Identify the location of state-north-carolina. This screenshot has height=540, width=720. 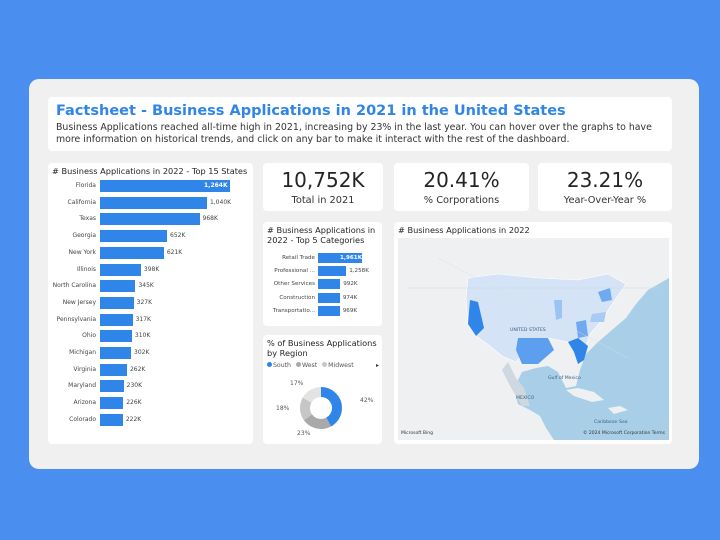
(598, 317).